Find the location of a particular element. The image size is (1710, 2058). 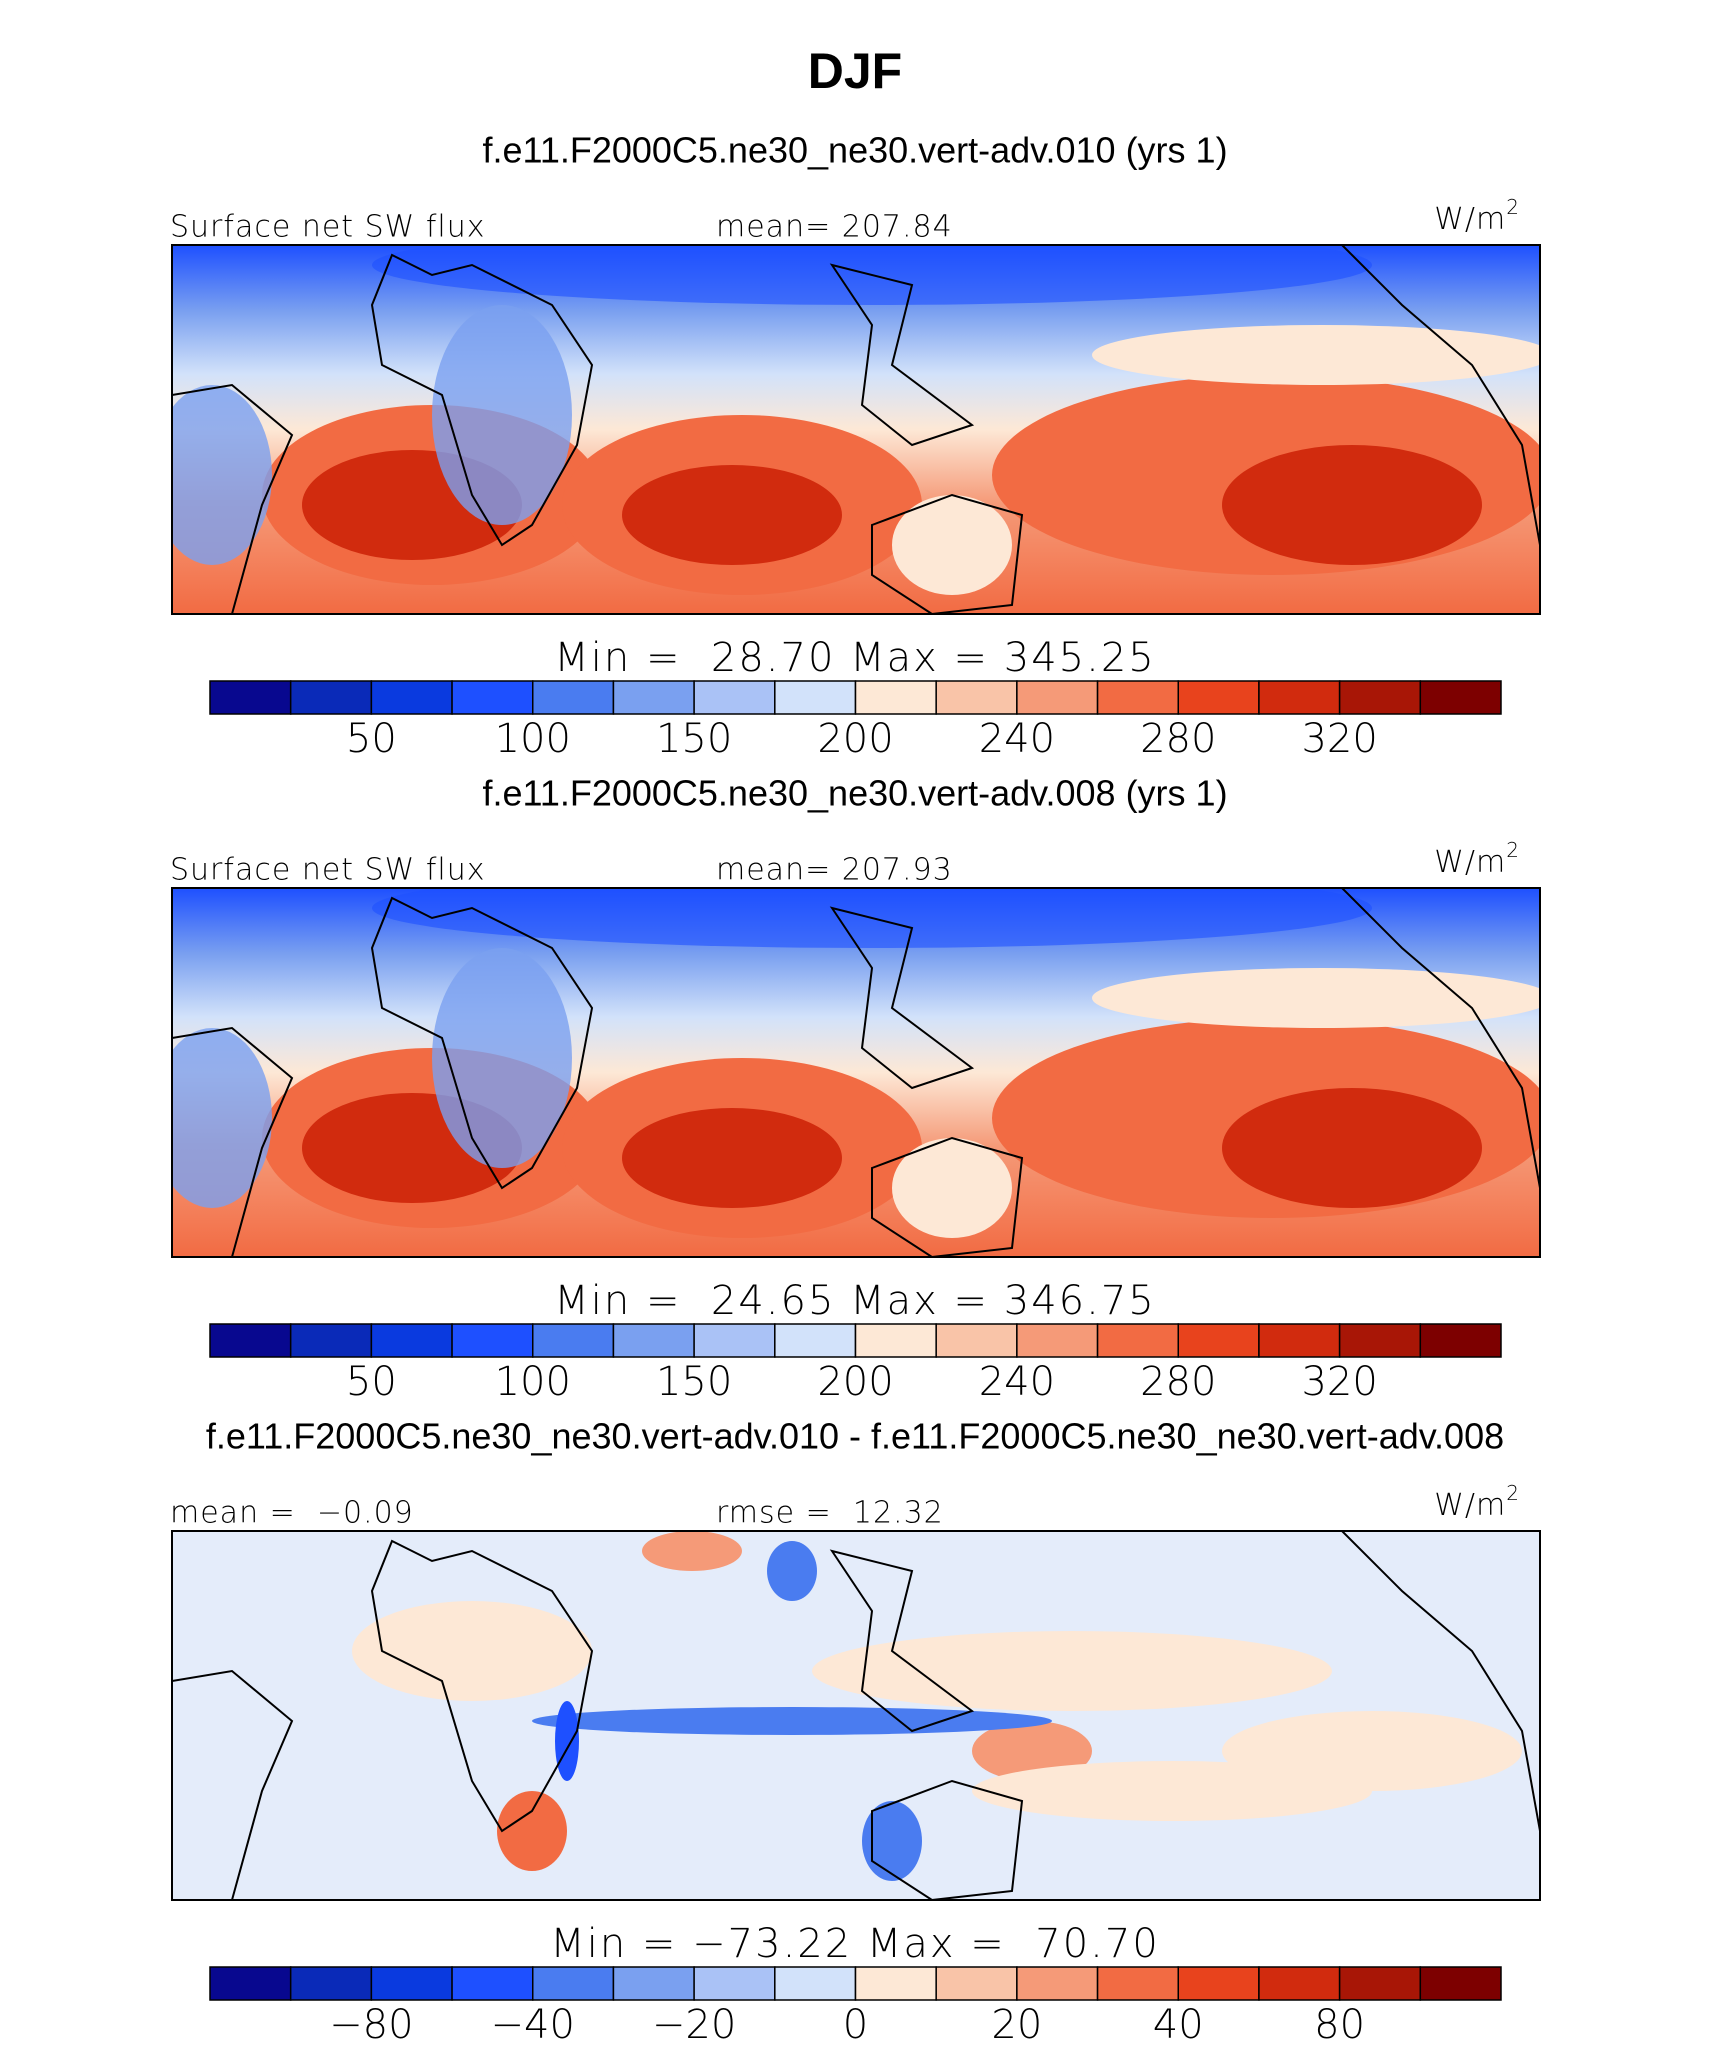

colorbar-label: −40 is located at coordinates (533, 2025).